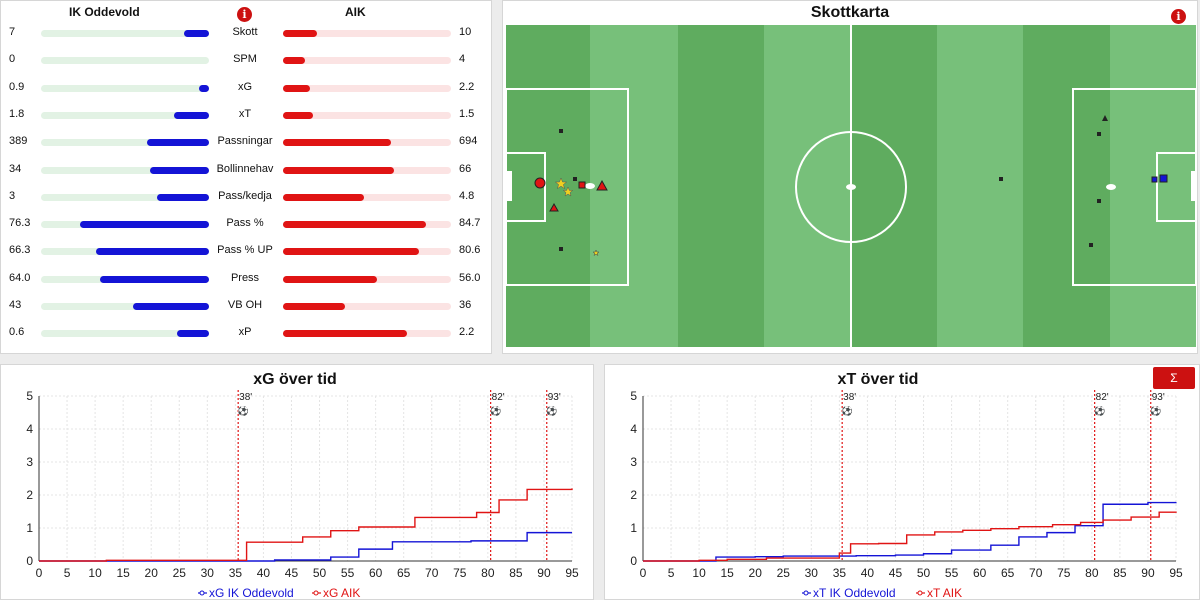  Describe the element at coordinates (202, 593) in the screenshot. I see `legend-marker-home` at that location.